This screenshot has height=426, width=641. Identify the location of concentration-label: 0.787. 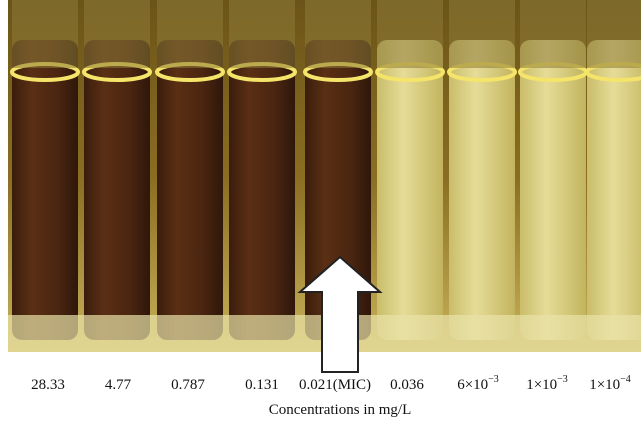
(188, 385).